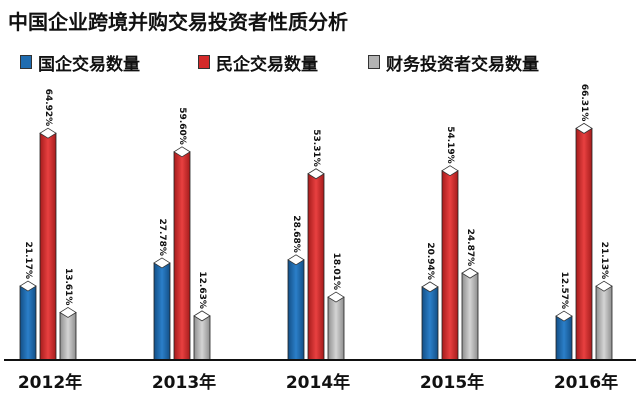 This screenshot has height=404, width=640. Describe the element at coordinates (336, 272) in the screenshot. I see `data-label-financial-2: 18.01%` at that location.